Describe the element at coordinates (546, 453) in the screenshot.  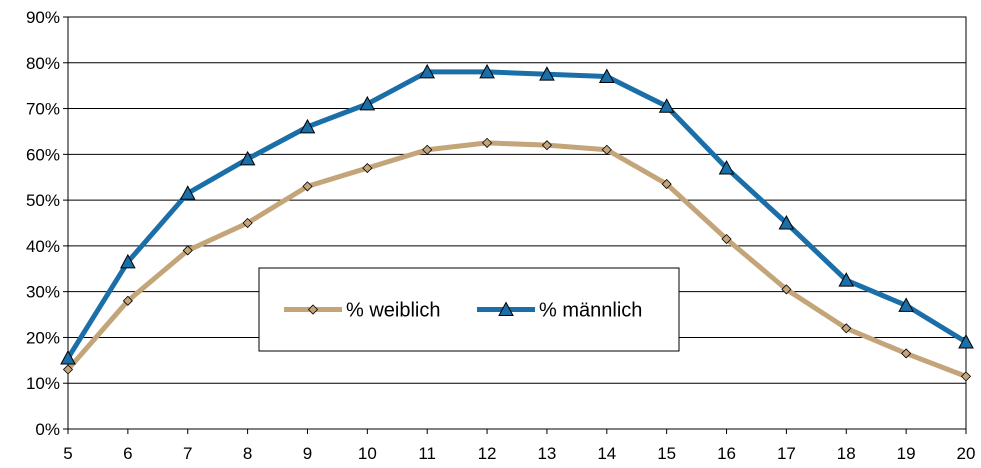
I see `x-tick-label: 13` at that location.